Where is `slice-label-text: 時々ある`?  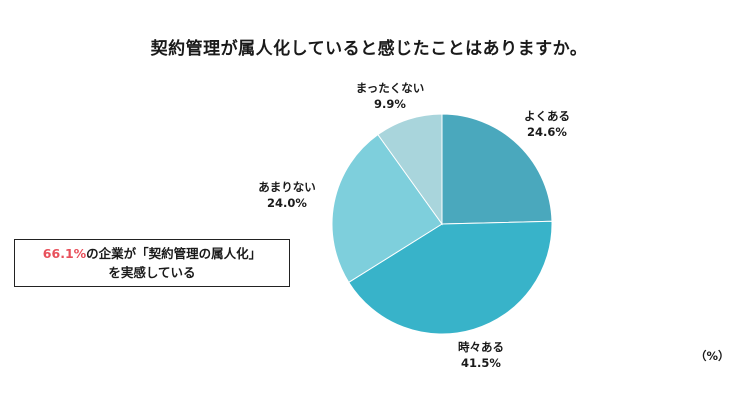
slice-label-text: 時々ある is located at coordinates (481, 347).